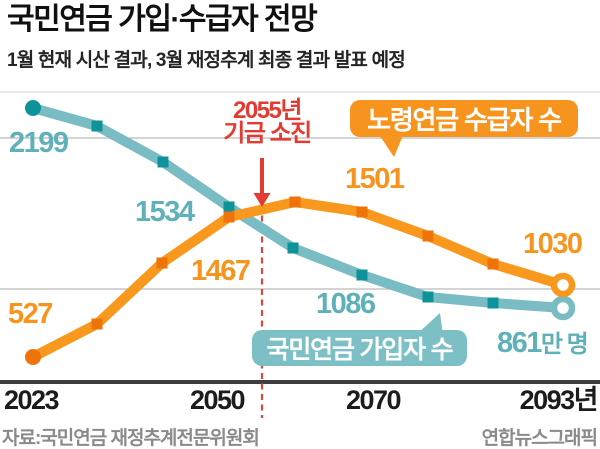 This screenshot has width=600, height=449. I want to click on label-recipients-2050: 1467, so click(221, 271).